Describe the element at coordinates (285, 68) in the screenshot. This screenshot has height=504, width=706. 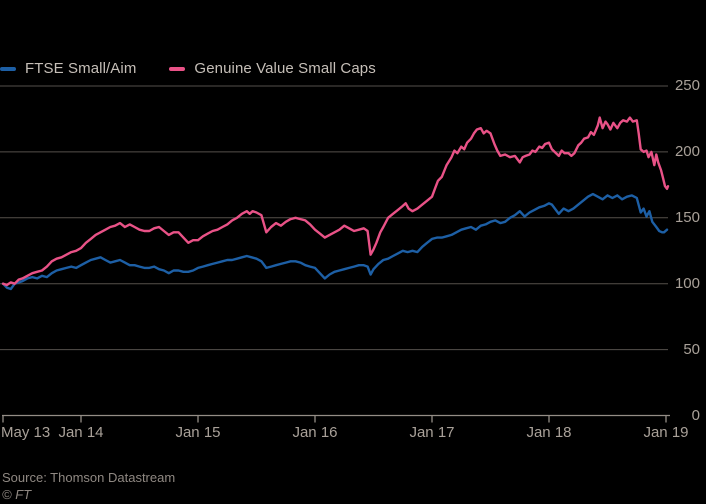
I see `legend-label-genuine-value-small-caps: Genuine Value Small Caps` at that location.